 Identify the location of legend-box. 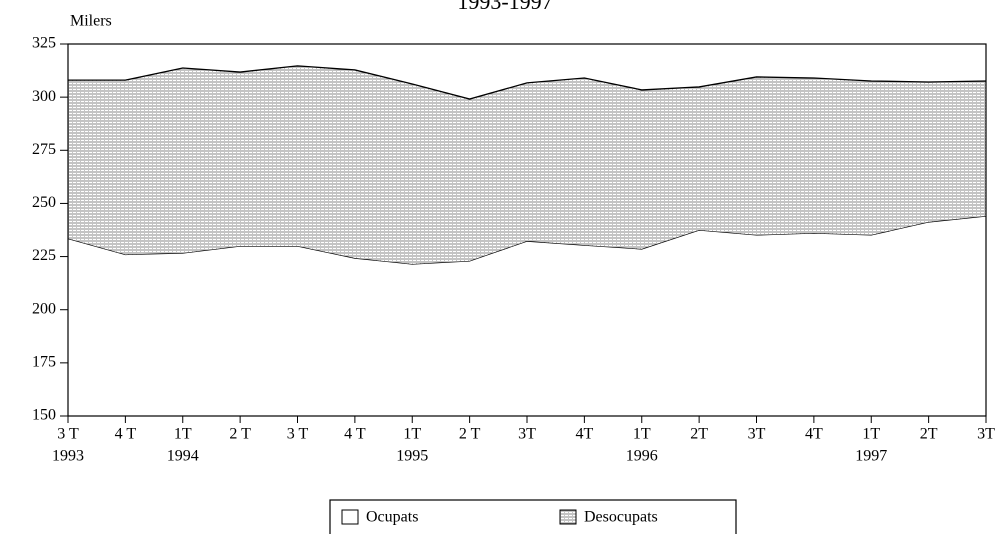
(533, 516).